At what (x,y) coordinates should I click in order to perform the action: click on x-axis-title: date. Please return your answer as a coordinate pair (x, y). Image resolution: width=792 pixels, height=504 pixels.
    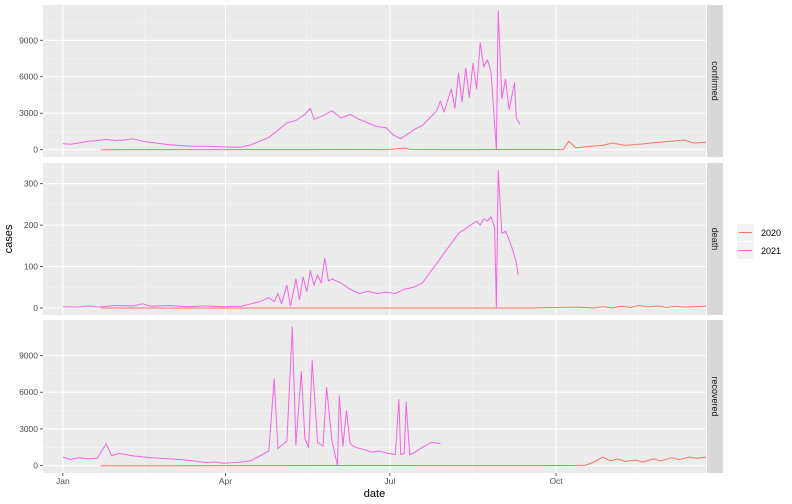
    Looking at the image, I should click on (374, 494).